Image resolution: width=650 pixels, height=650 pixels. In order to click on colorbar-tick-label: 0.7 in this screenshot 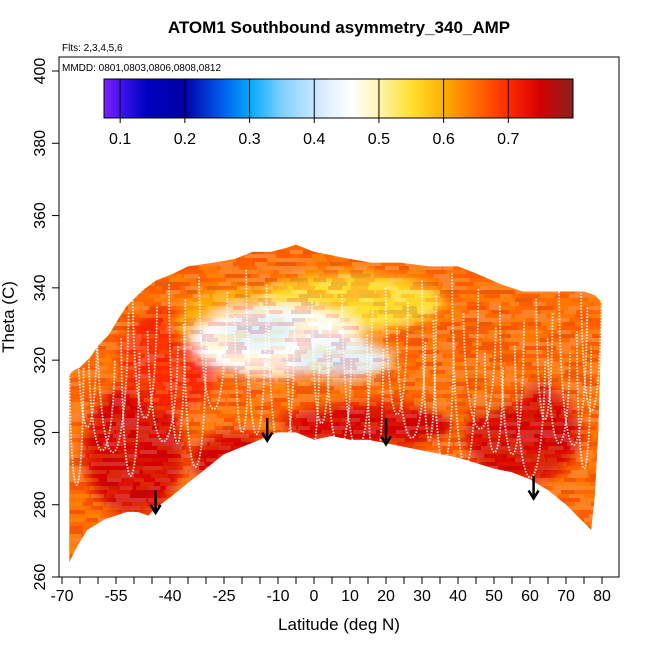, I will do `click(508, 139)`.